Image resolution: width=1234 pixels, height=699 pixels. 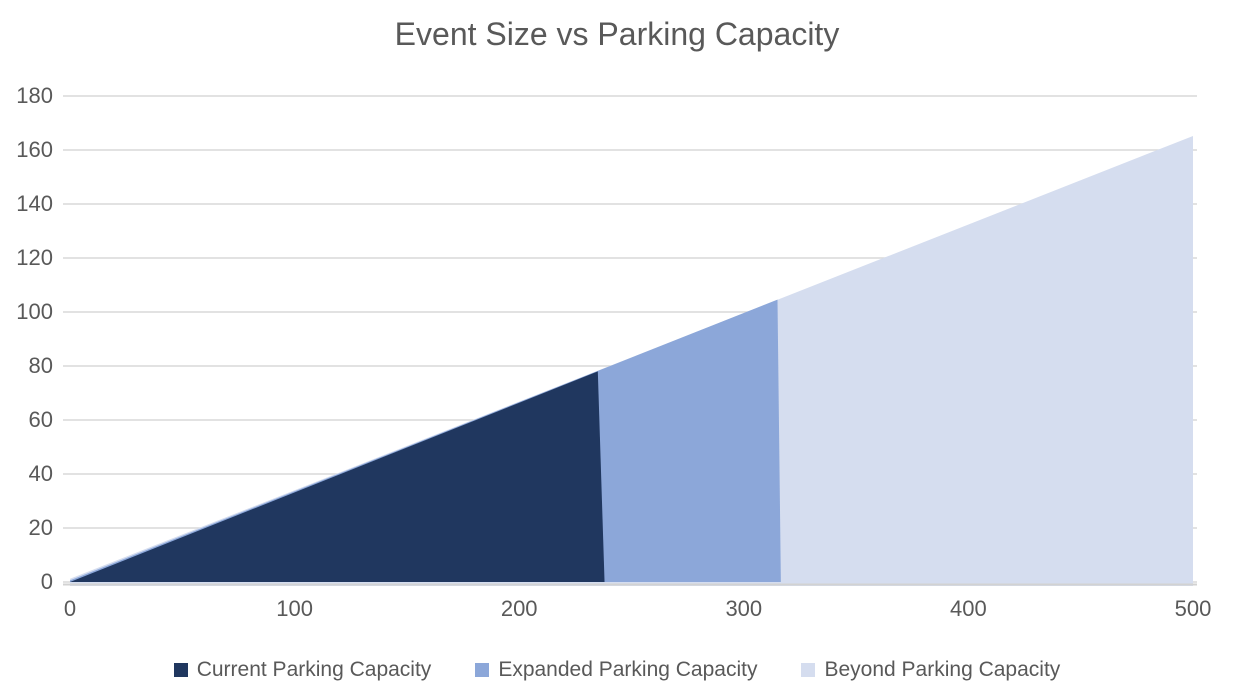 What do you see at coordinates (40, 419) in the screenshot?
I see `y-tick-label-60: 60` at bounding box center [40, 419].